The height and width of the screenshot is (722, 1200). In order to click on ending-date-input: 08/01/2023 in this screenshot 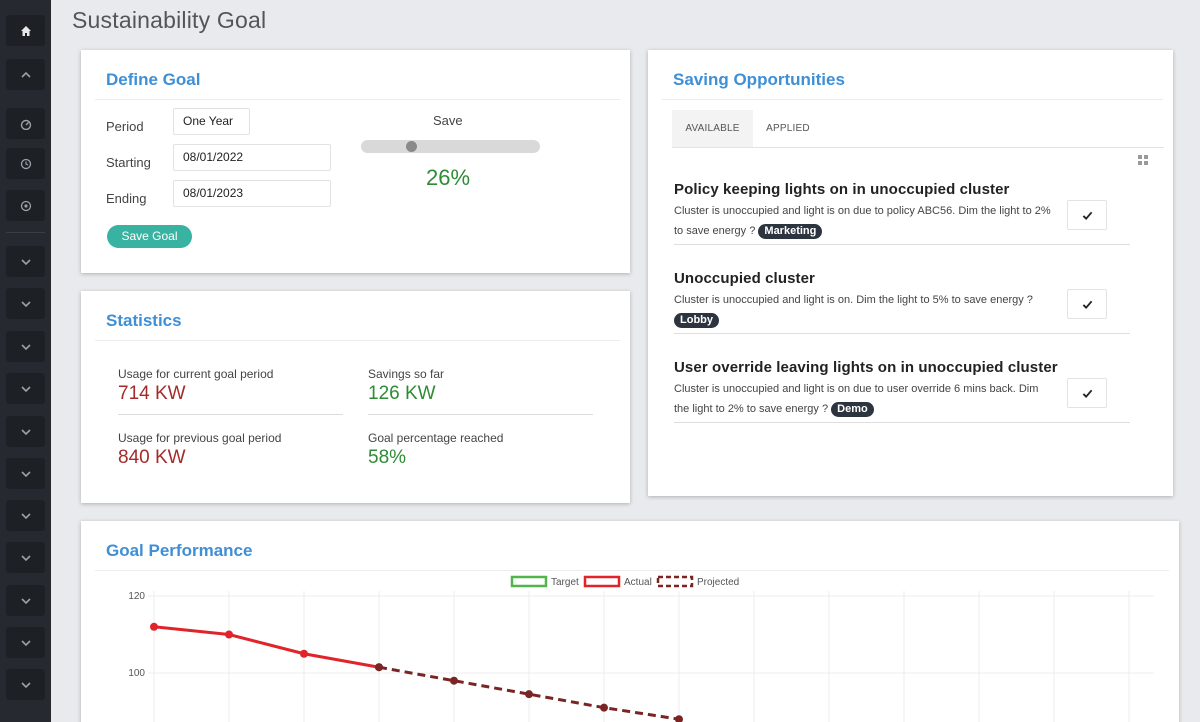, I will do `click(252, 193)`.